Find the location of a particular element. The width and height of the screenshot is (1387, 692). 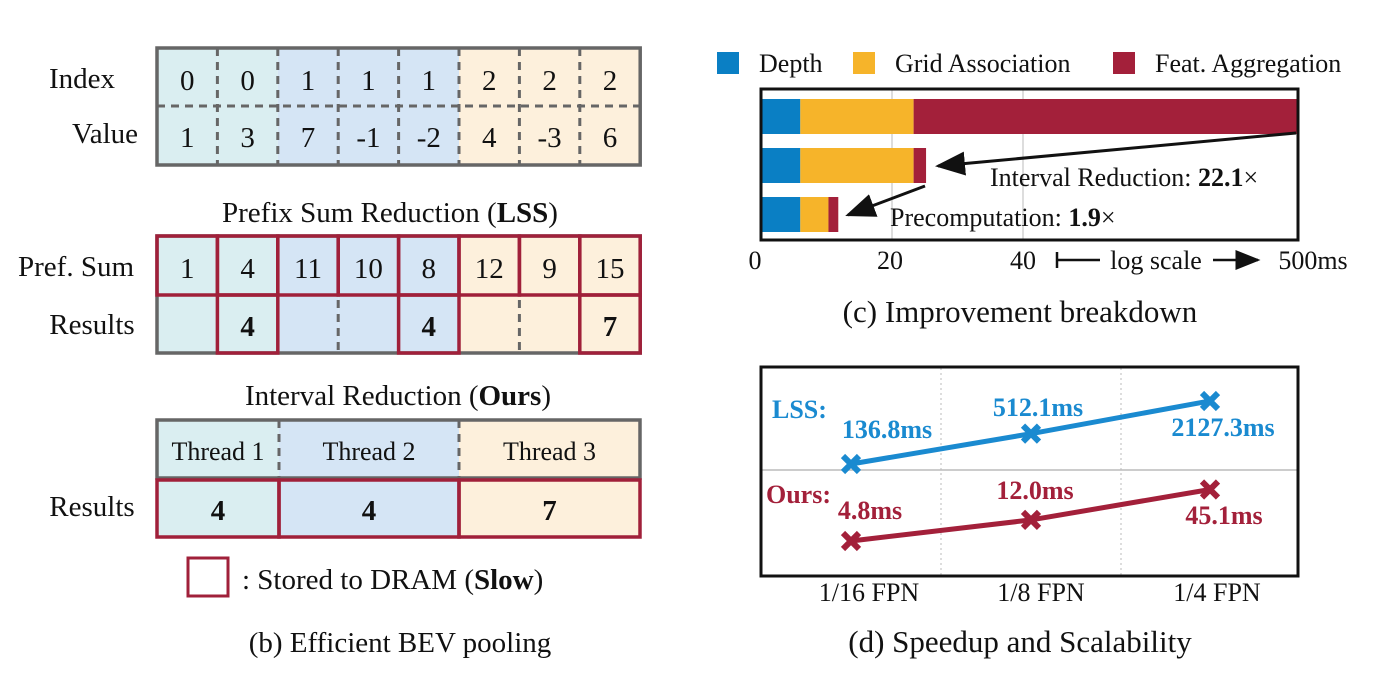

x-tick-label: 20 is located at coordinates (890, 260).